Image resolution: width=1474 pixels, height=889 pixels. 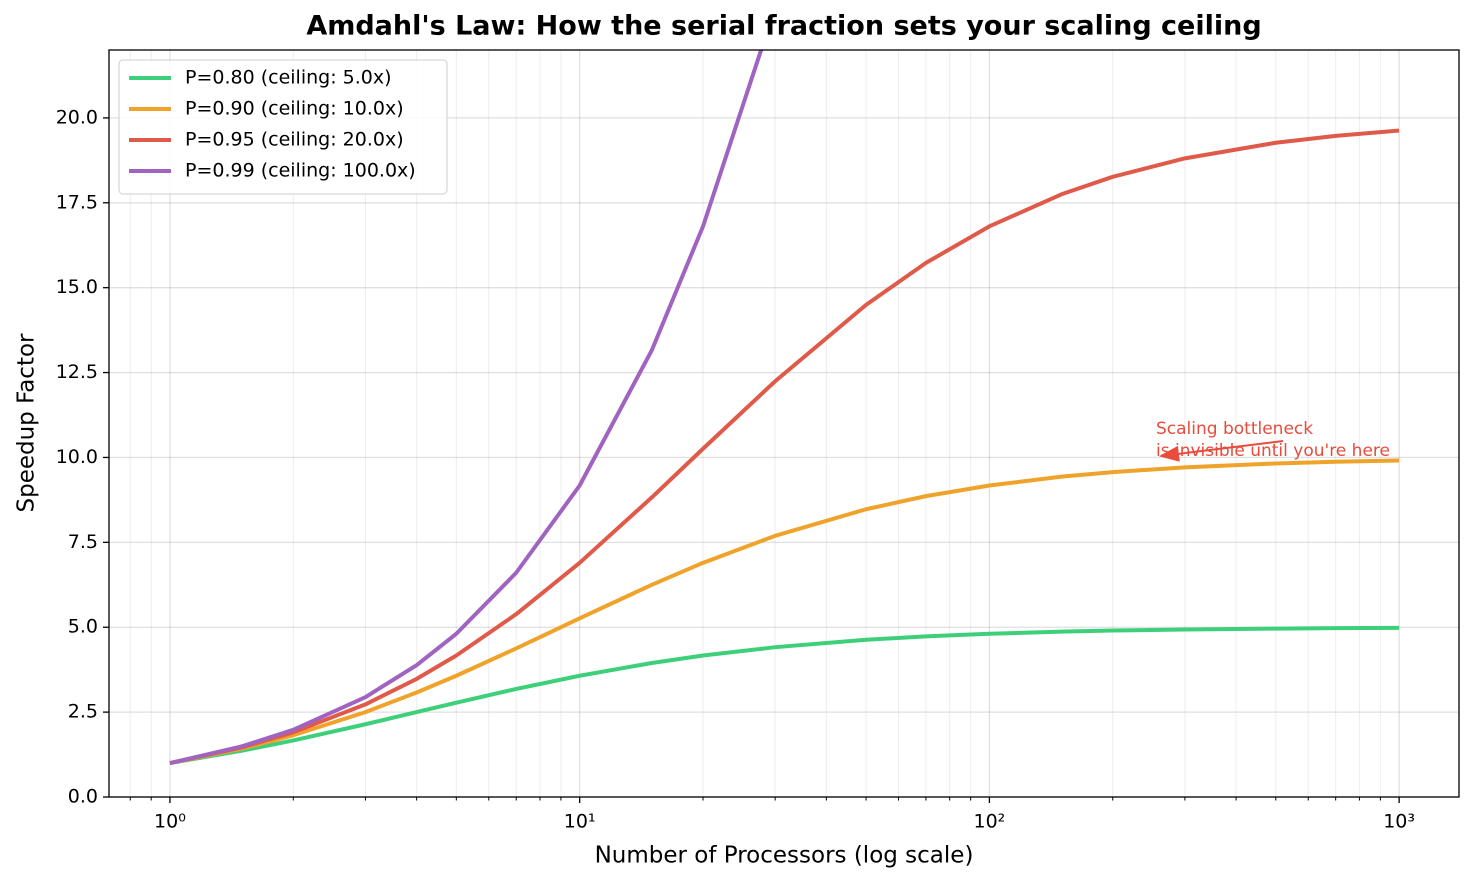 I want to click on x-tick-label: 10¹, so click(x=580, y=822).